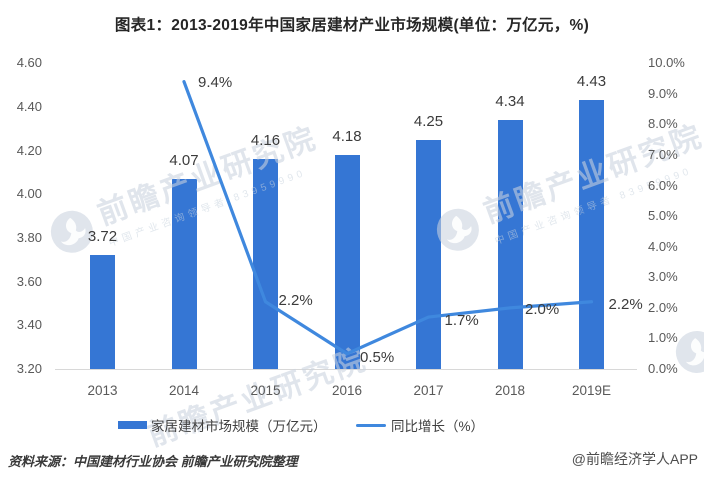  I want to click on left-axis-tick-label: 3.60, so click(29, 281).